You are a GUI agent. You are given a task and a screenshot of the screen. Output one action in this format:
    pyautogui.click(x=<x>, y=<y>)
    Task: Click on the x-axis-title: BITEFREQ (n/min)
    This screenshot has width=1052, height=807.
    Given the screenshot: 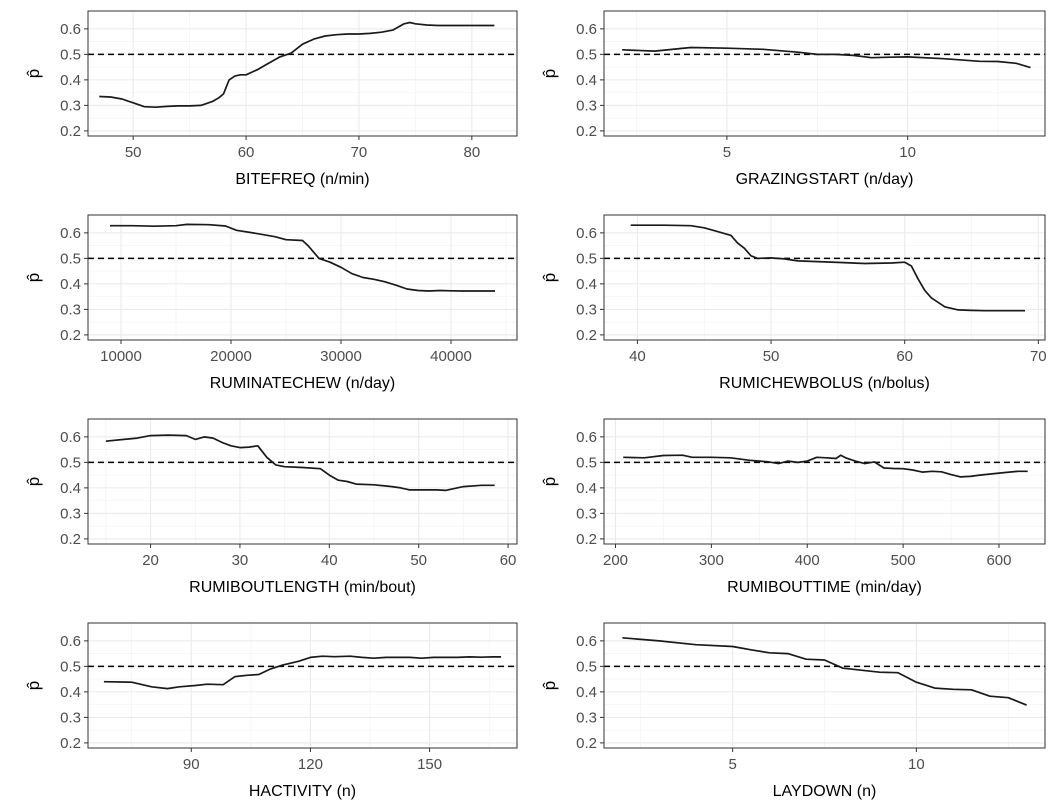 What is the action you would take?
    pyautogui.click(x=302, y=179)
    